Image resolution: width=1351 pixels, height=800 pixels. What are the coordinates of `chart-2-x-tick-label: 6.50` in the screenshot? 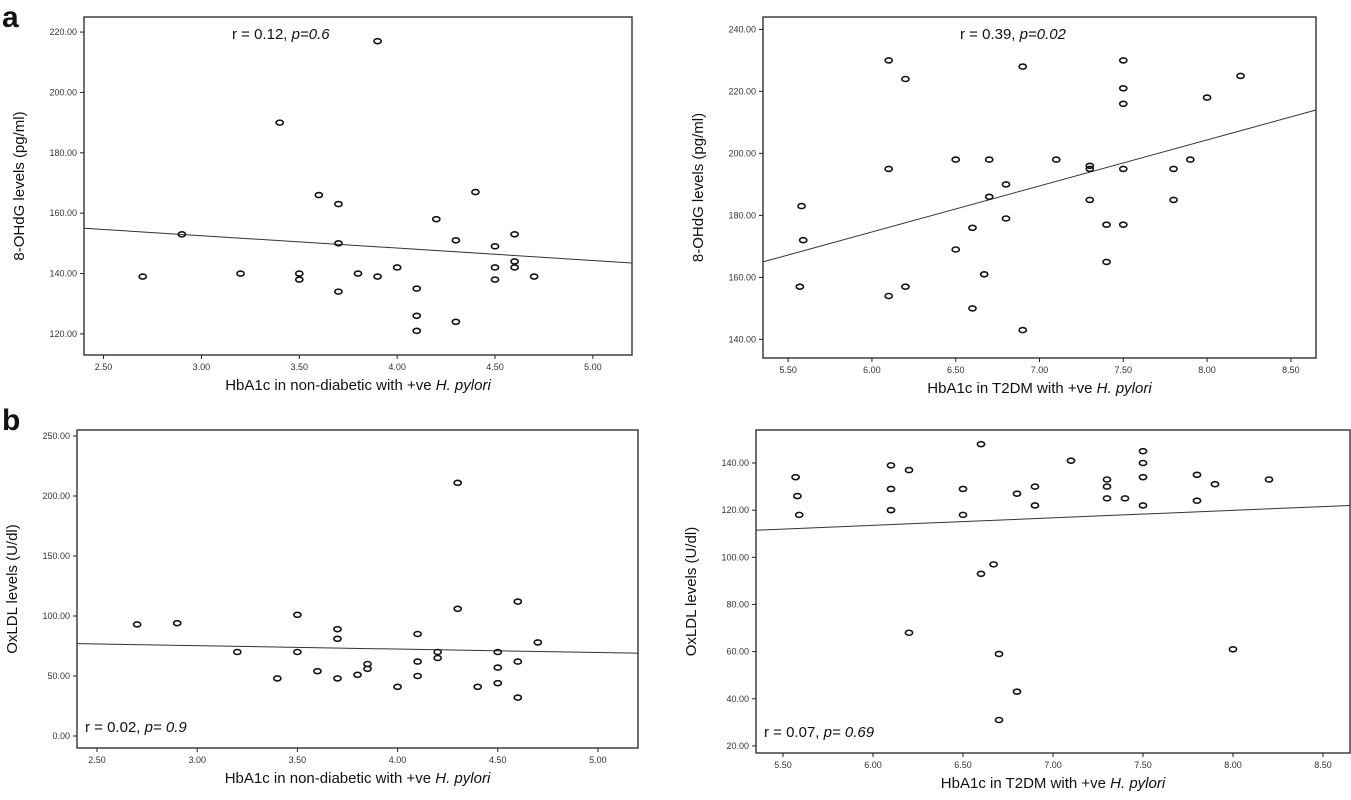 It's located at (956, 370).